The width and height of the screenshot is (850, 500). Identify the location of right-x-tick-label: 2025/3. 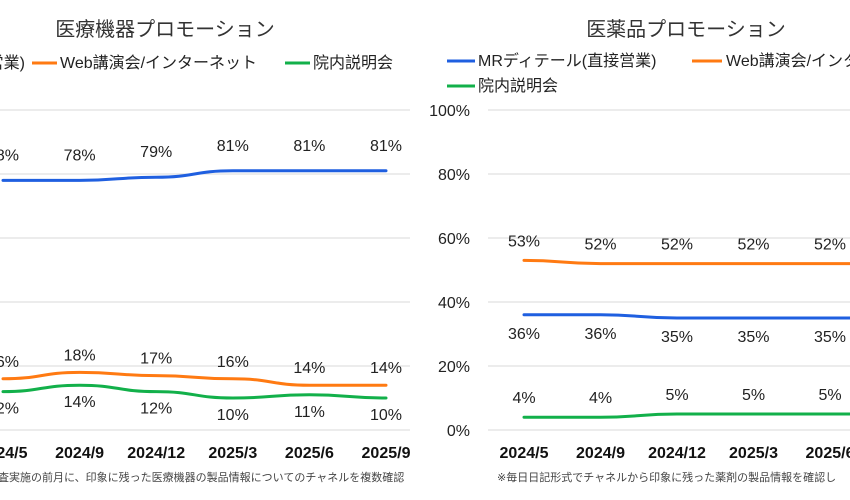
(753, 453).